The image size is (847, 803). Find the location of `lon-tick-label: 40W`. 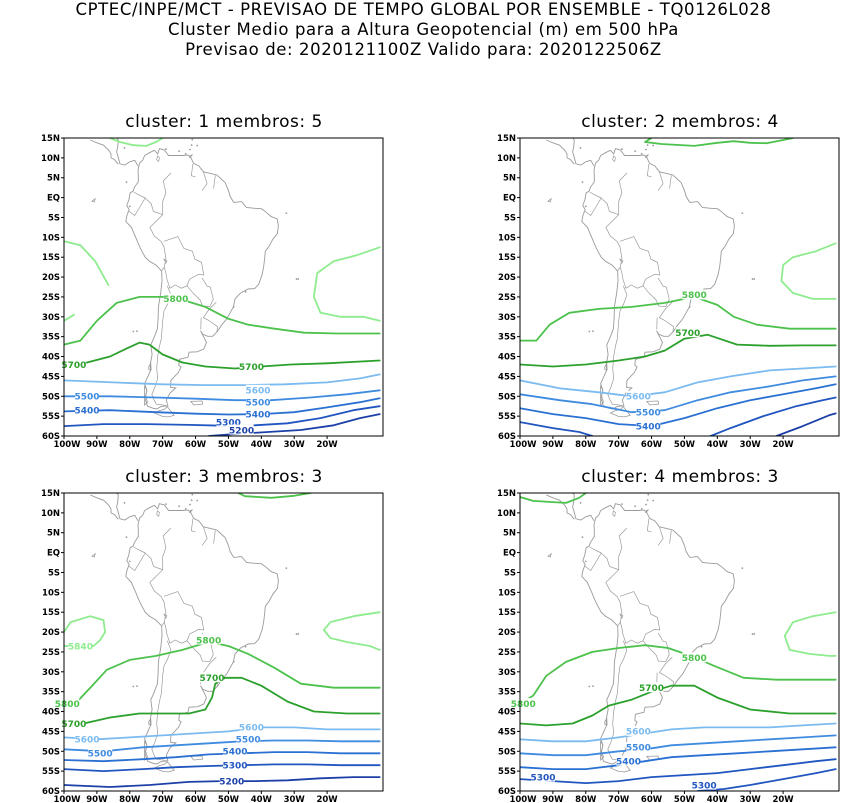

lon-tick-label: 40W is located at coordinates (262, 799).